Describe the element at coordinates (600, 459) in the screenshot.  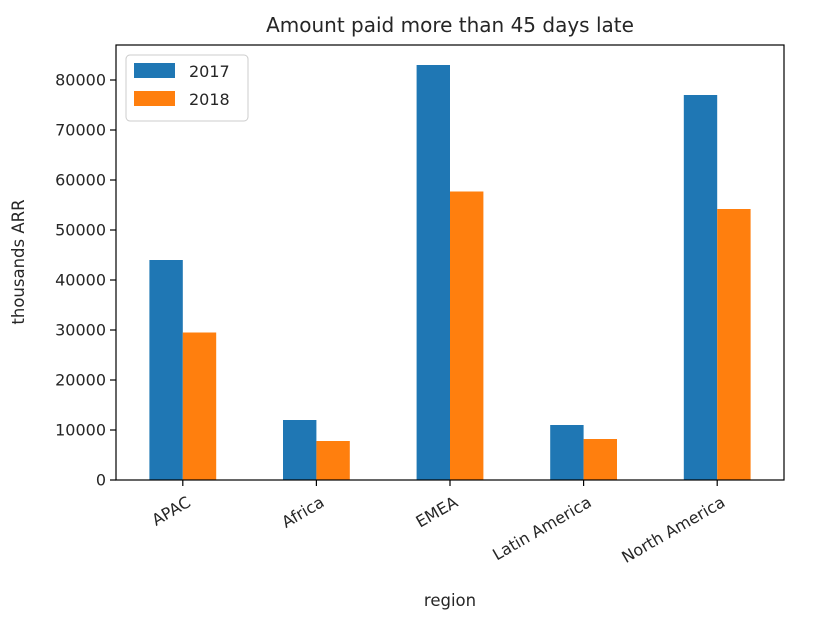
I see `bar-latin-america-2018` at that location.